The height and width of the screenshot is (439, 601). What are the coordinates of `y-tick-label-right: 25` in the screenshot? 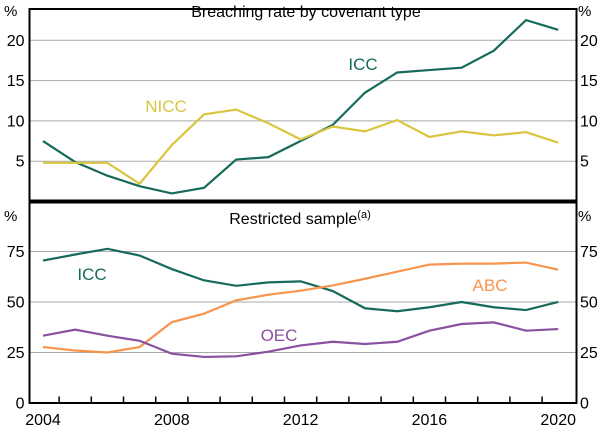 It's located at (589, 353).